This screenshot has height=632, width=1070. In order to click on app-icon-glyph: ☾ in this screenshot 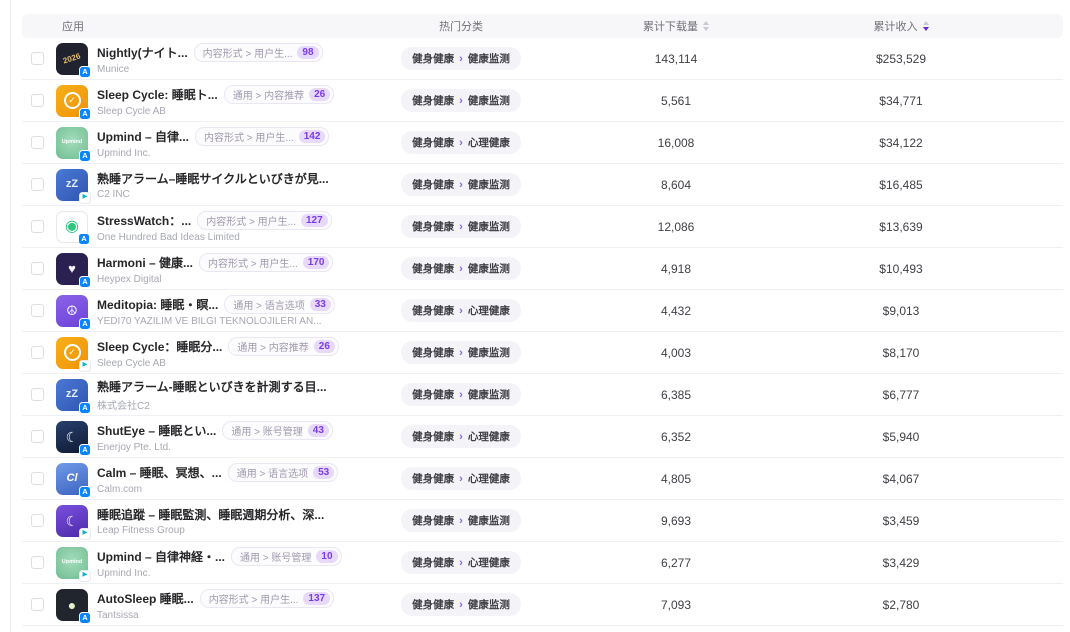, I will do `click(72, 520)`.